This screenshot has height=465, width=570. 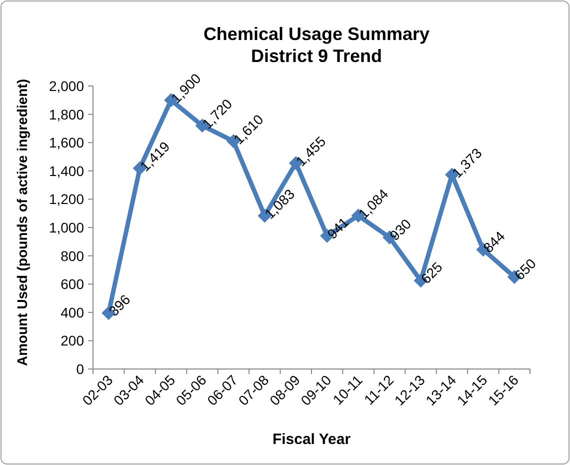 What do you see at coordinates (400, 230) in the screenshot?
I see `data-label: 930` at bounding box center [400, 230].